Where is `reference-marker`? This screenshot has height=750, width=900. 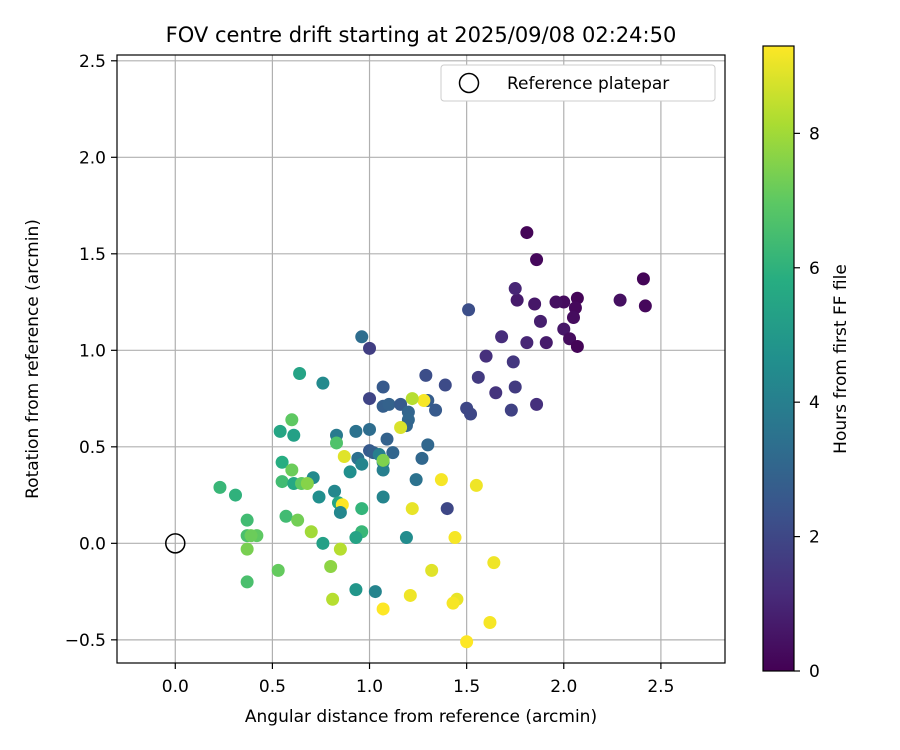
reference-marker is located at coordinates (175, 543).